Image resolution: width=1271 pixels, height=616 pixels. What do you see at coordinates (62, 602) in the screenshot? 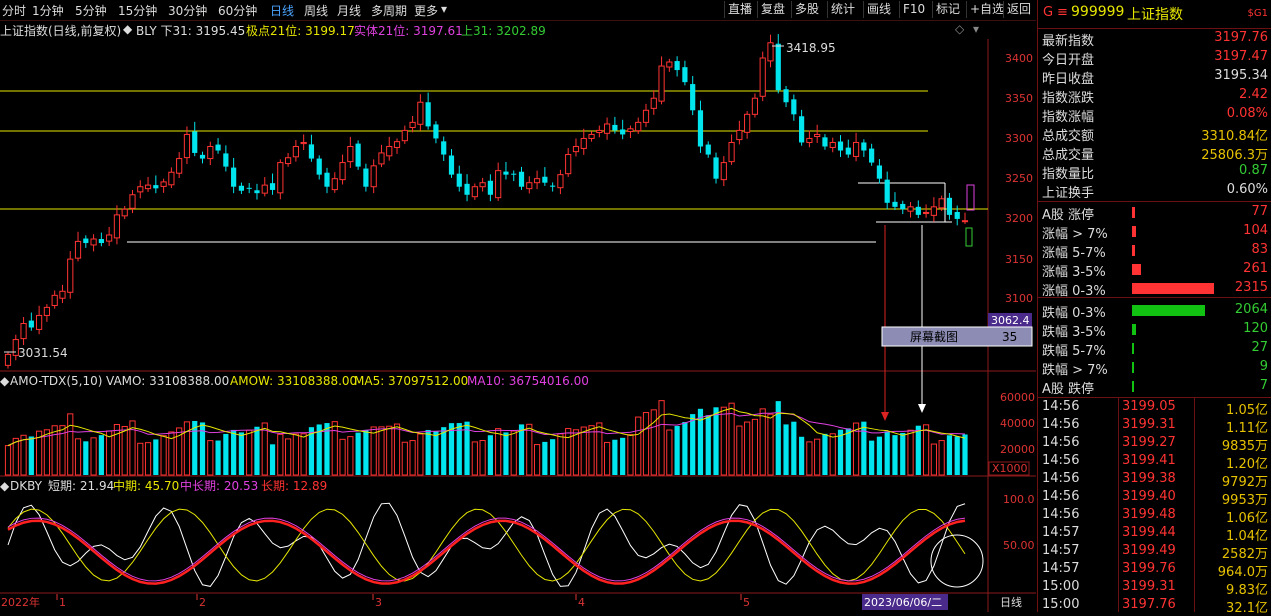
I see `date-label: 1` at bounding box center [62, 602].